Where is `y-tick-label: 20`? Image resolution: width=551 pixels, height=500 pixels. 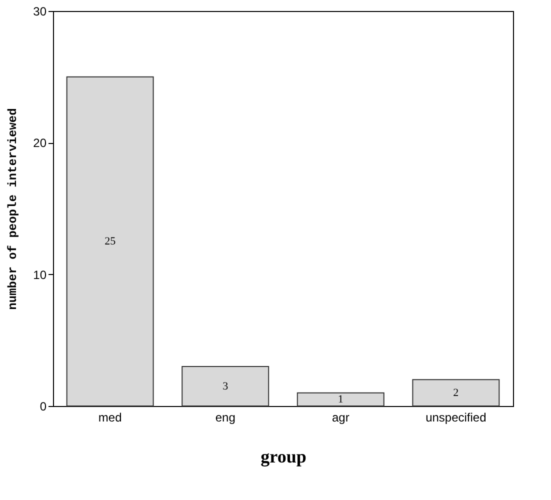
y-tick-label: 20 is located at coordinates (40, 143).